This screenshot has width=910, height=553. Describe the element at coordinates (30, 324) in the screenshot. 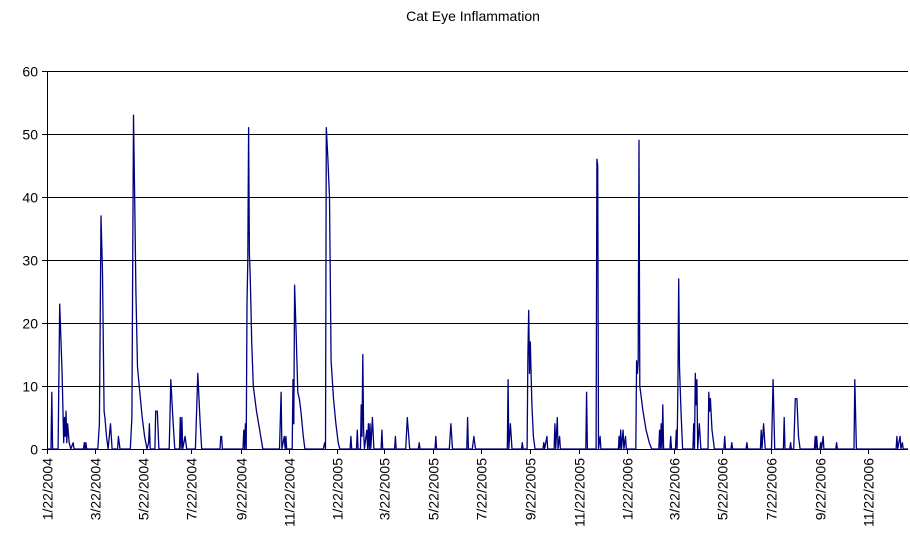

I see `y-tick-label: 20` at that location.